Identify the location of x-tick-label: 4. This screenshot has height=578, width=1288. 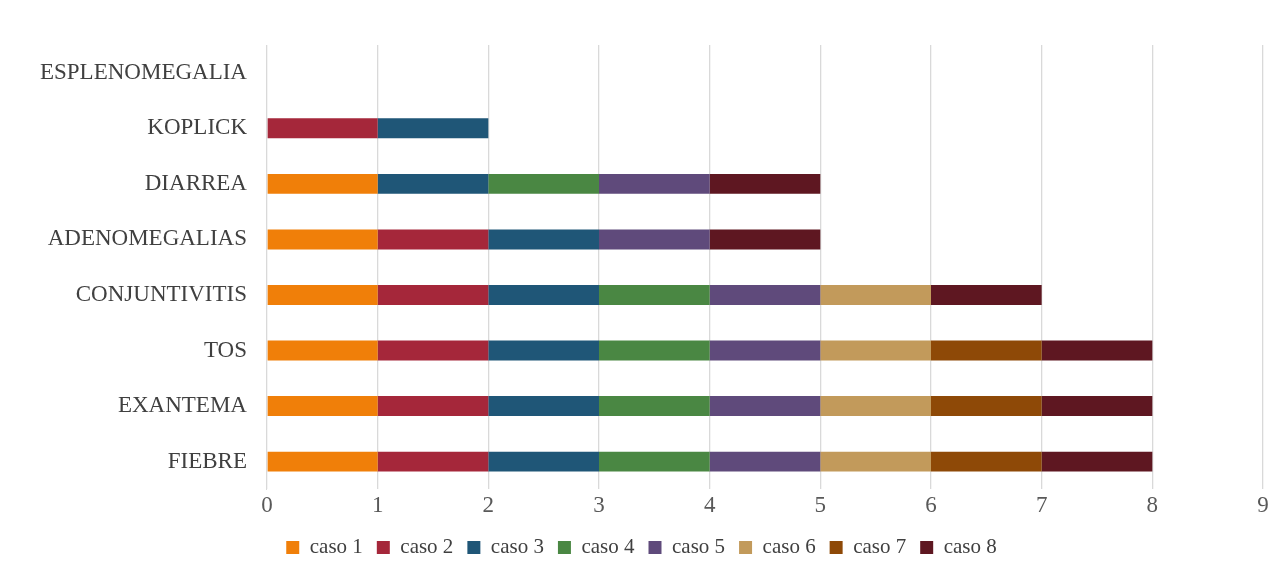
(709, 505).